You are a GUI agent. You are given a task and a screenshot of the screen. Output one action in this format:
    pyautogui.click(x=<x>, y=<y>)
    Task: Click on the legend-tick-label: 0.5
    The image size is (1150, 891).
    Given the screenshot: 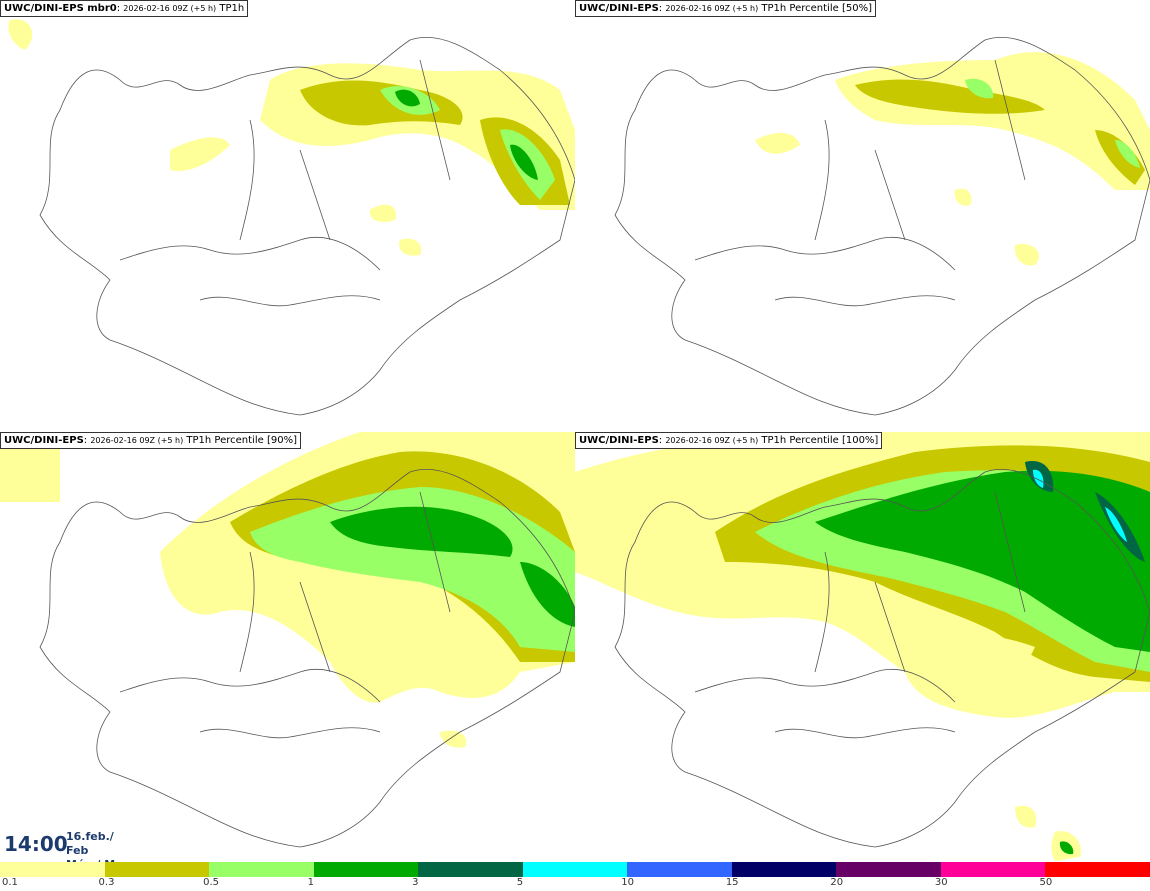 What is the action you would take?
    pyautogui.click(x=211, y=882)
    